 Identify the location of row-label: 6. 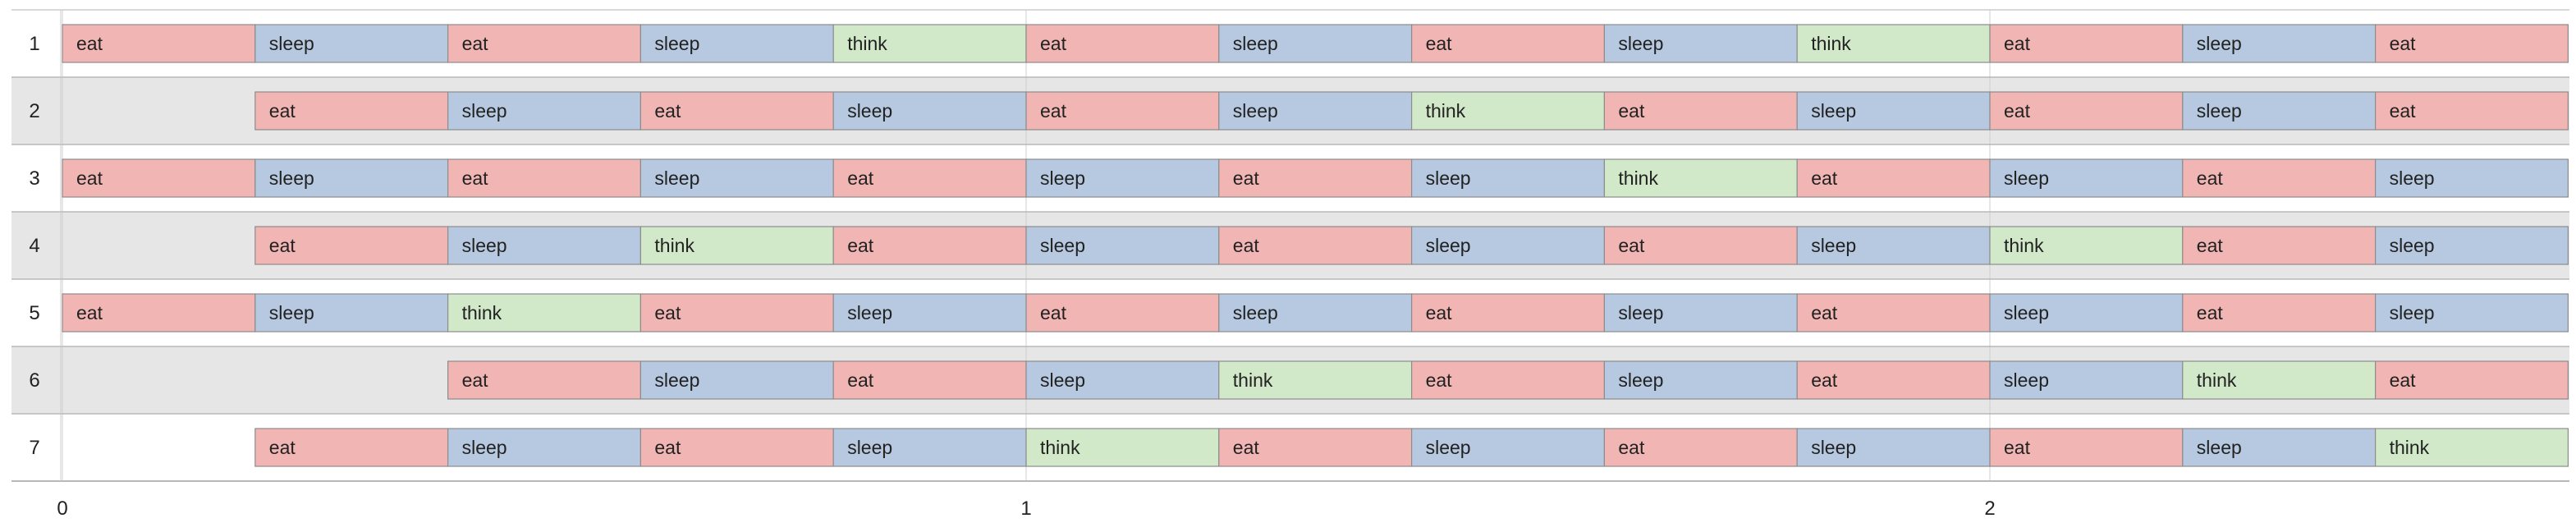
(34, 380).